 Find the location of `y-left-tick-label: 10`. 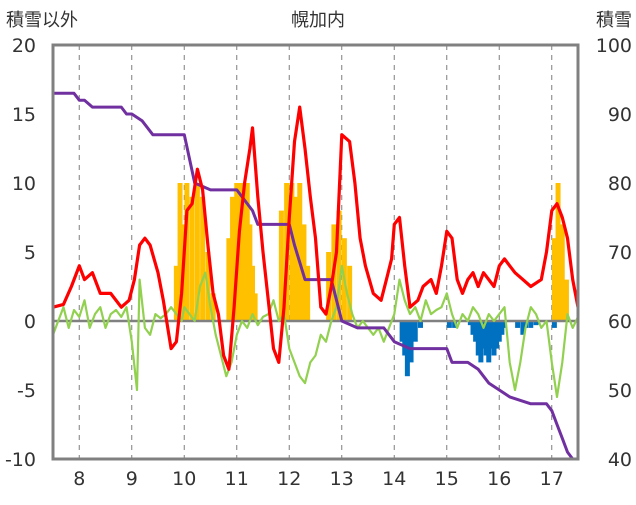

y-left-tick-label: 10 is located at coordinates (24, 184).